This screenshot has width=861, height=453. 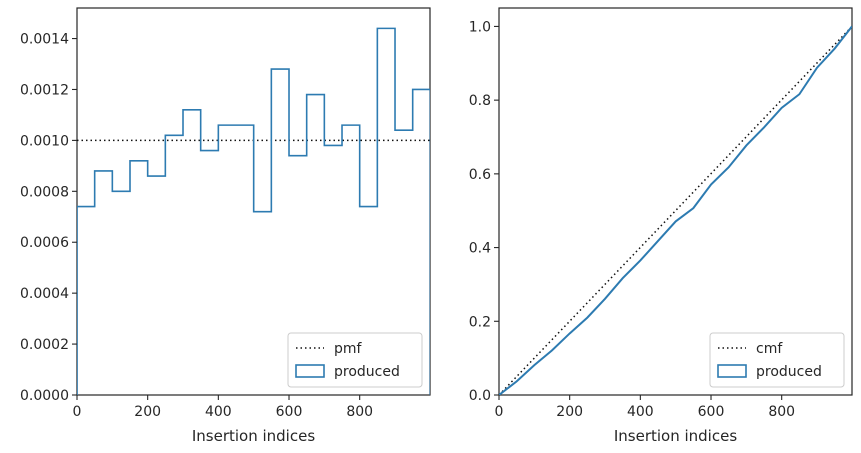 What do you see at coordinates (348, 349) in the screenshot?
I see `legend-entry-pmf: pmf` at bounding box center [348, 349].